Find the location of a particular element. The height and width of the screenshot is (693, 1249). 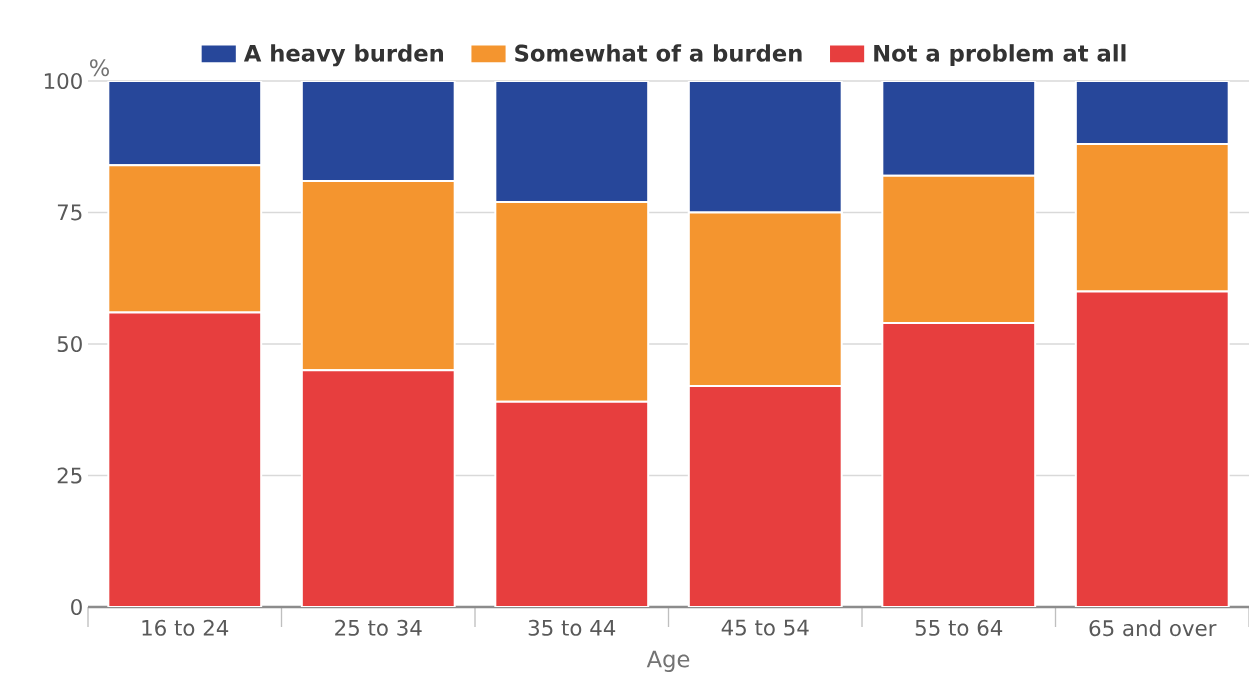

x-axis-title: Age is located at coordinates (668, 661).